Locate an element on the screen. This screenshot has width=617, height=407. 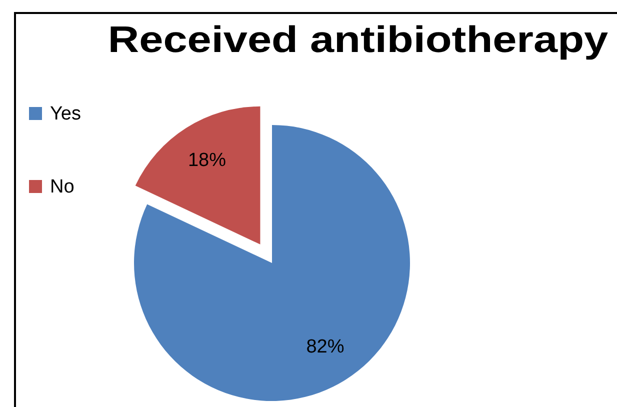
data-label: 82% is located at coordinates (325, 347).